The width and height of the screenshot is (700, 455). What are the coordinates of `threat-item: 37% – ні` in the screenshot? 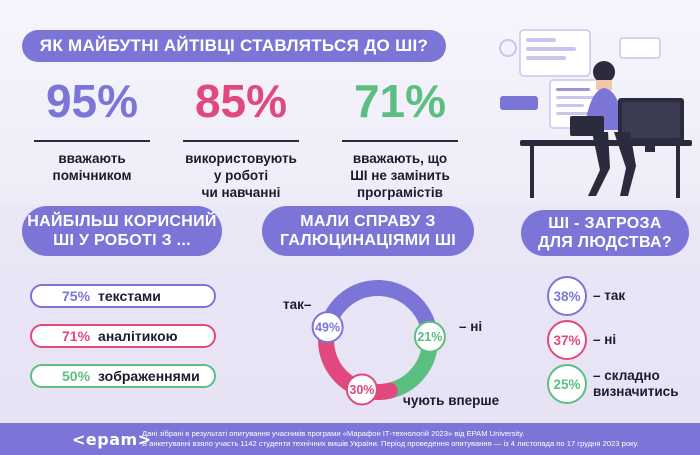 It's located at (581, 340).